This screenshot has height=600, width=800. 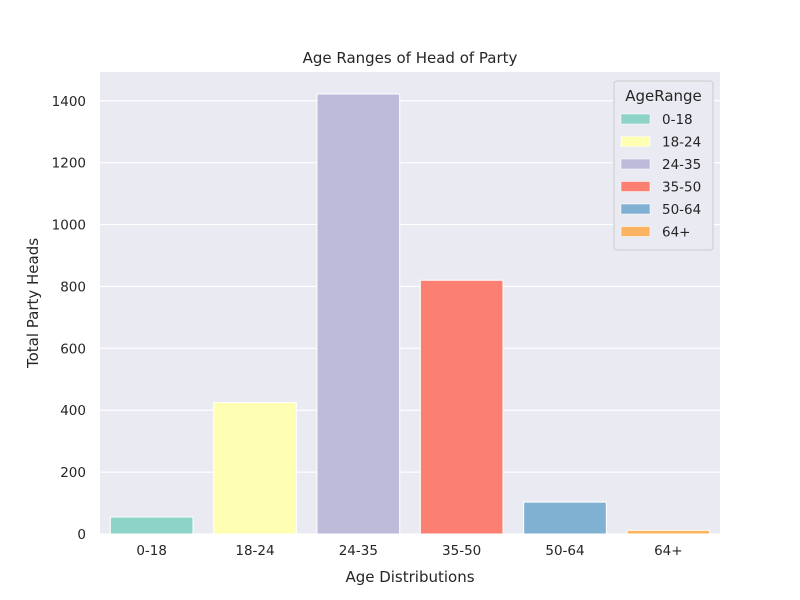 What do you see at coordinates (33, 303) in the screenshot?
I see `y-axis-label: Total Party Heads` at bounding box center [33, 303].